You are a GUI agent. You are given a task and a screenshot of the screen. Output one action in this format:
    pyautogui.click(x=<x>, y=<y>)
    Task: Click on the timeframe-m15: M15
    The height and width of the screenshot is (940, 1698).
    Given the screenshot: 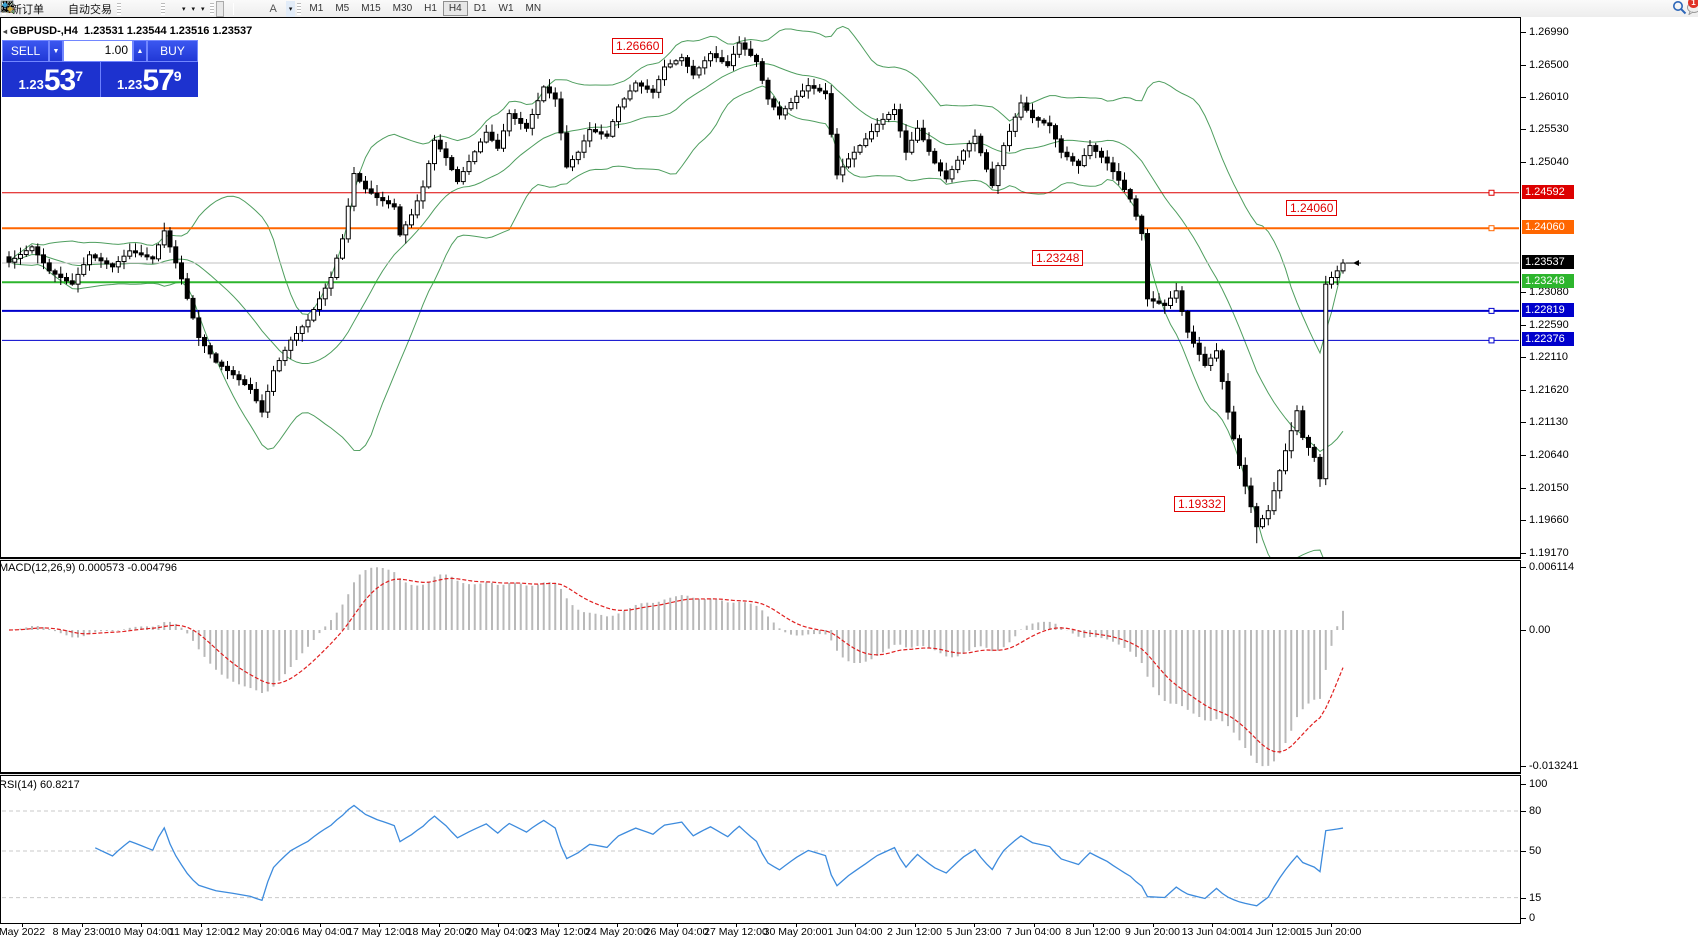 What is the action you would take?
    pyautogui.click(x=371, y=8)
    